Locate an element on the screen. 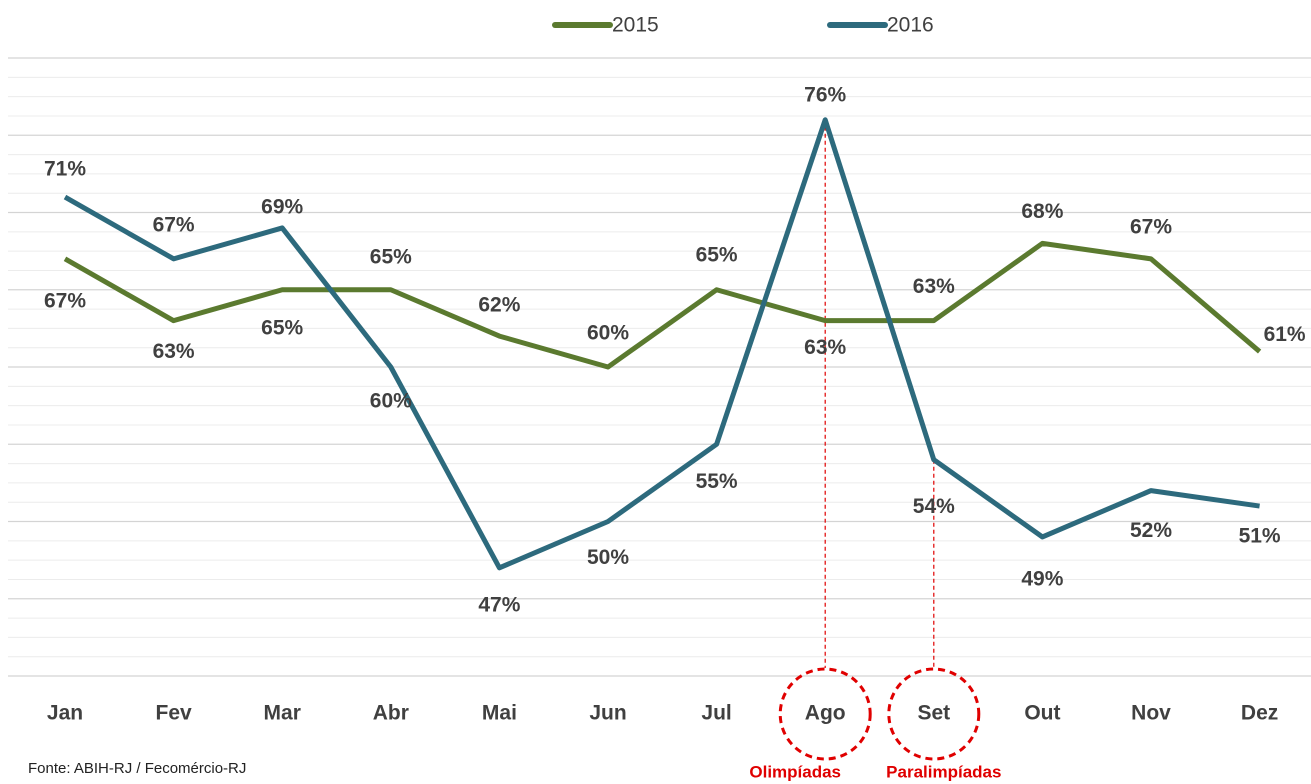  data-label: 49% is located at coordinates (1042, 578).